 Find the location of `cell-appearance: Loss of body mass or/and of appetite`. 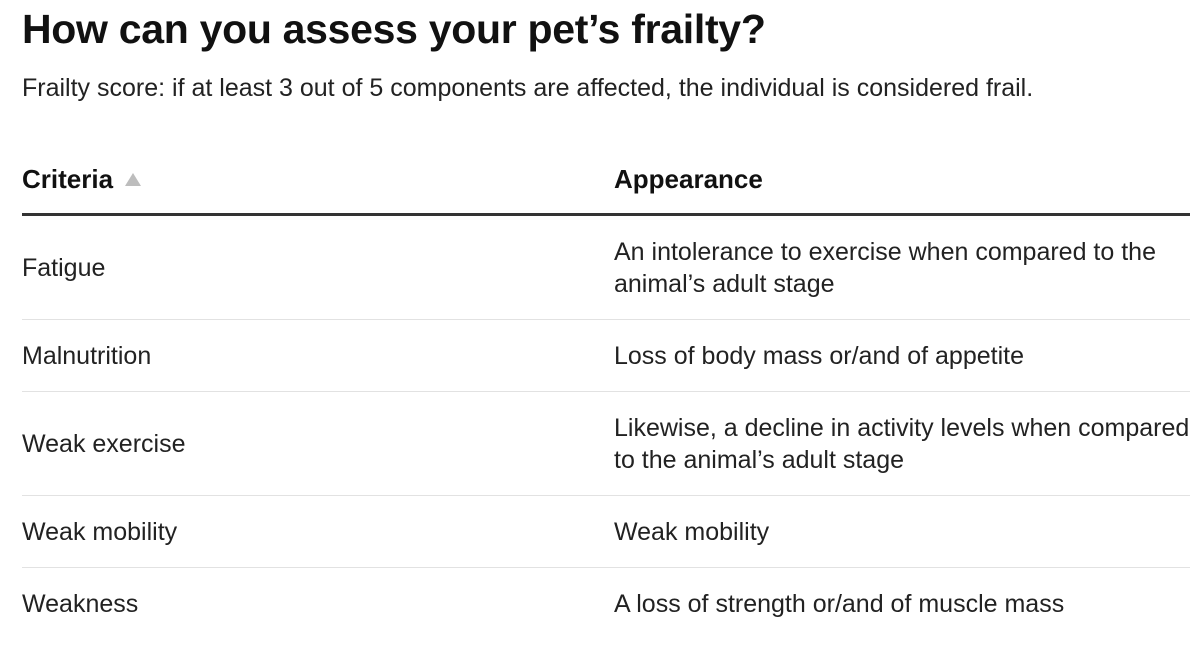

cell-appearance: Loss of body mass or/and of appetite is located at coordinates (902, 355).